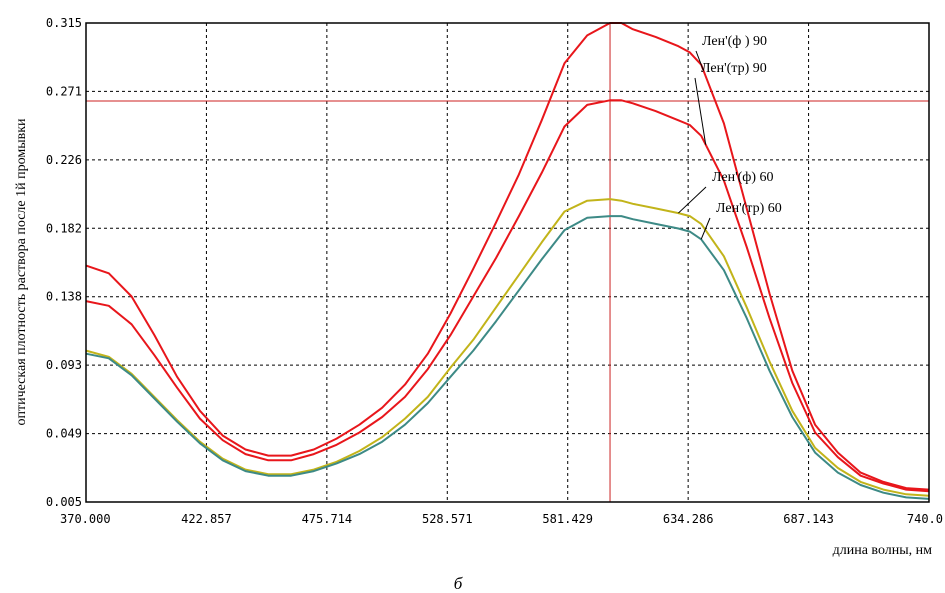  What do you see at coordinates (64, 23) in the screenshot?
I see `y-tick-label: 0.315` at bounding box center [64, 23].